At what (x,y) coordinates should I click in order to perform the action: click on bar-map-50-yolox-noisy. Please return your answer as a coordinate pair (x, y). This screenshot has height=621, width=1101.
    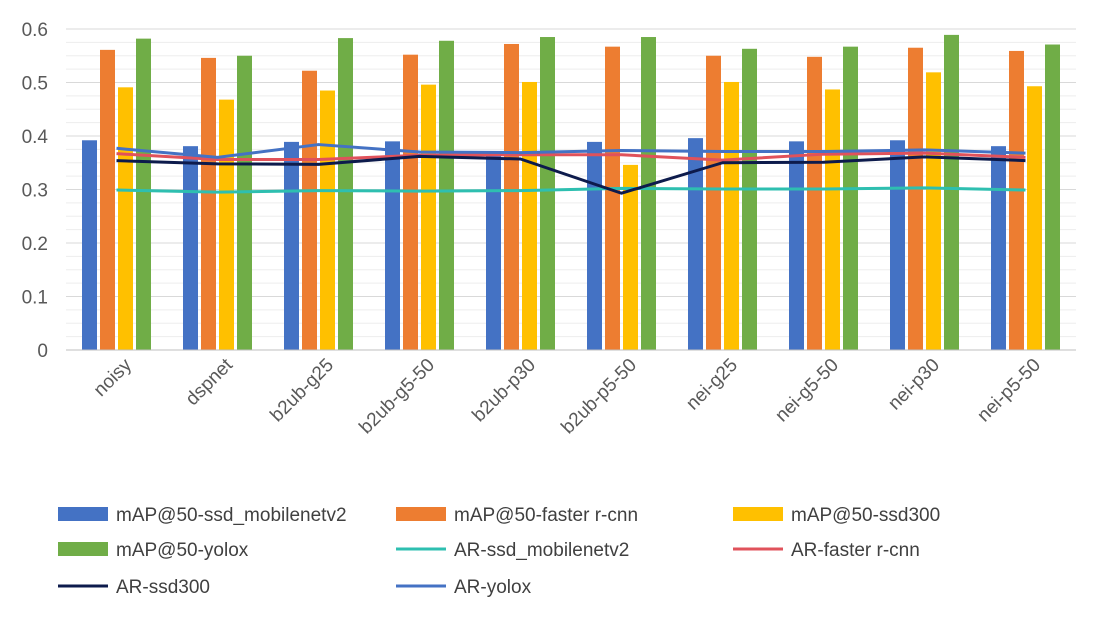
    Looking at the image, I should click on (143, 194).